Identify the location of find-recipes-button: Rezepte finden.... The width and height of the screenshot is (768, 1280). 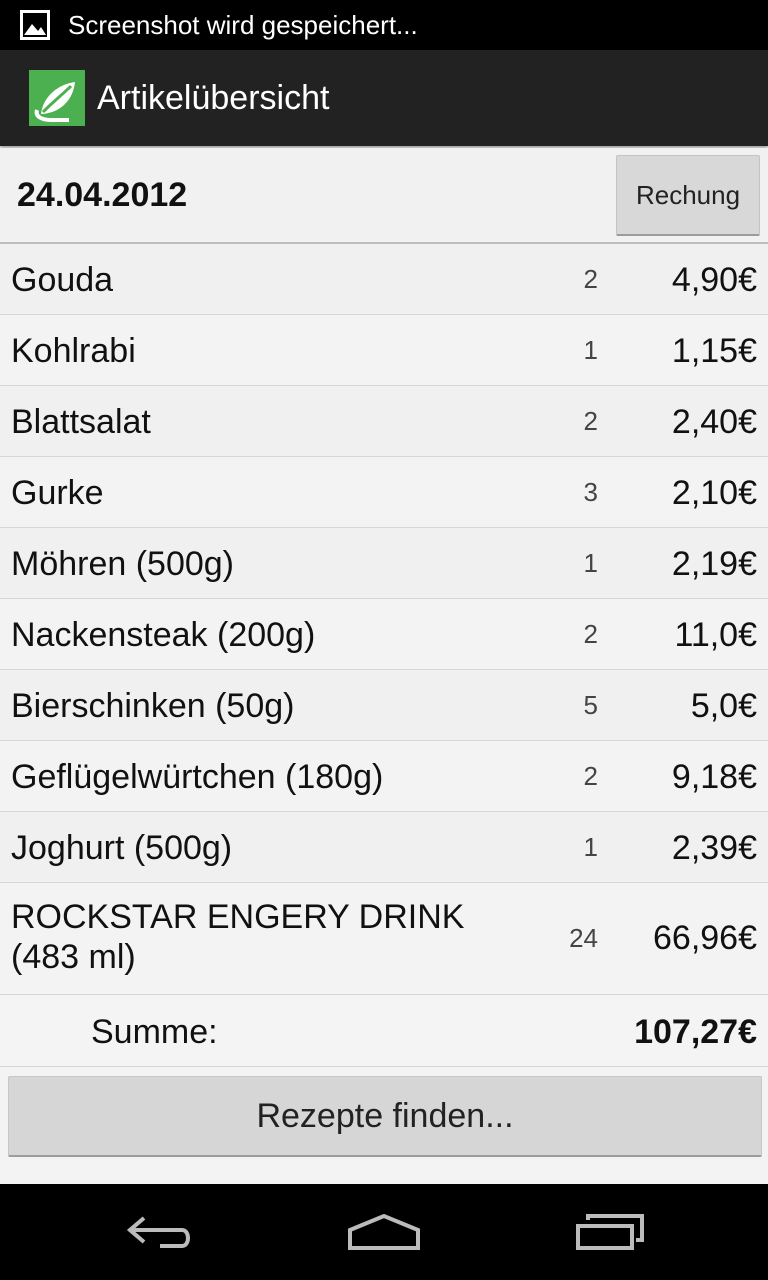
(385, 1116).